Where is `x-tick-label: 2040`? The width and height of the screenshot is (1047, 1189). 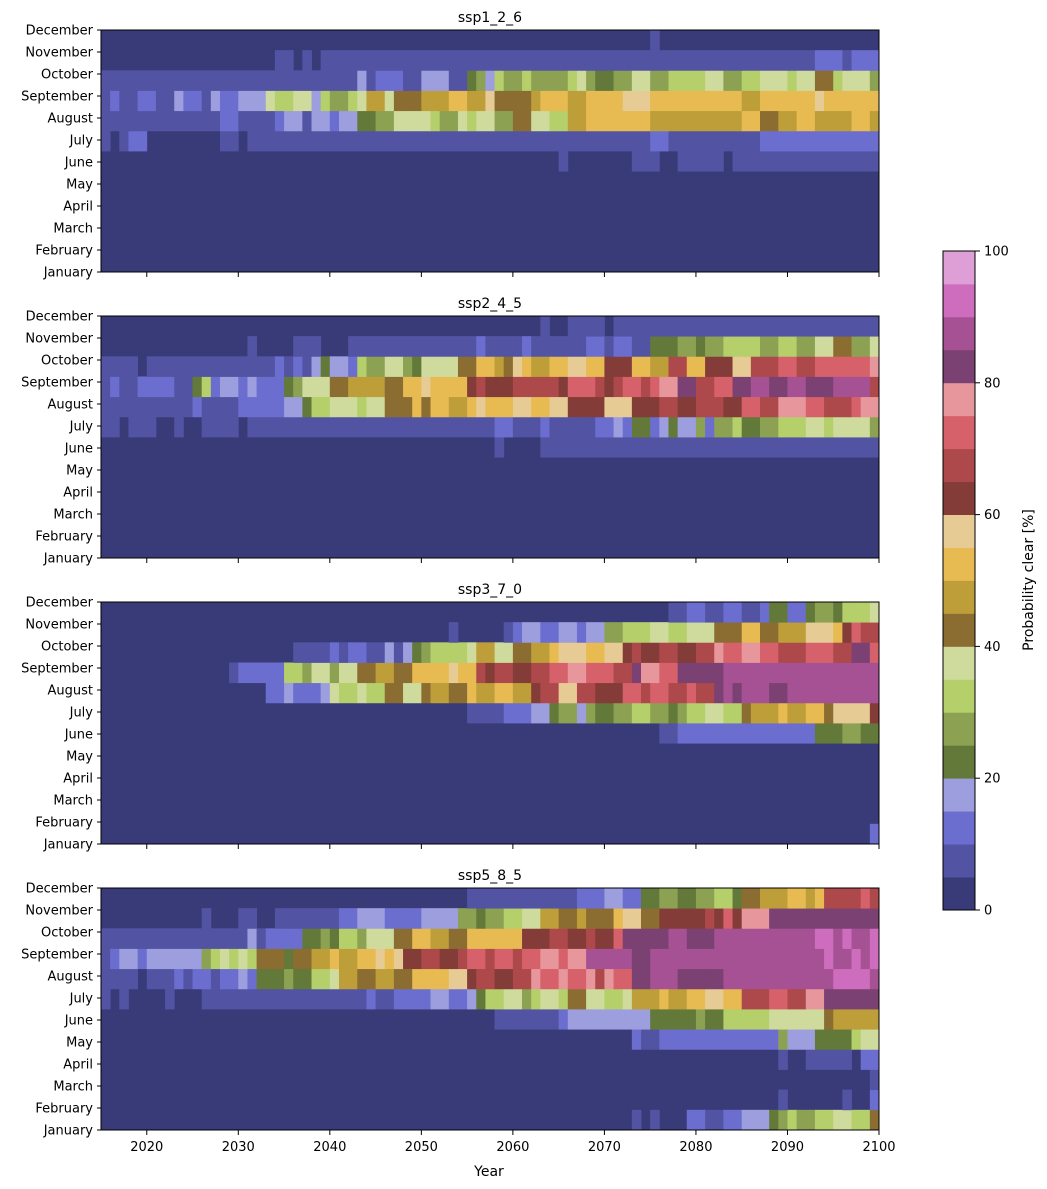 x-tick-label: 2040 is located at coordinates (329, 1147).